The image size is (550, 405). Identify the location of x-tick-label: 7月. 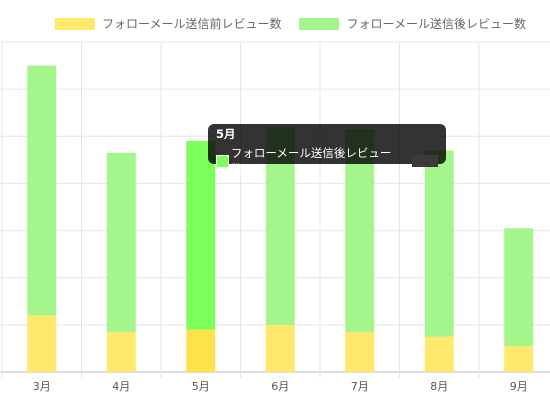
(360, 386).